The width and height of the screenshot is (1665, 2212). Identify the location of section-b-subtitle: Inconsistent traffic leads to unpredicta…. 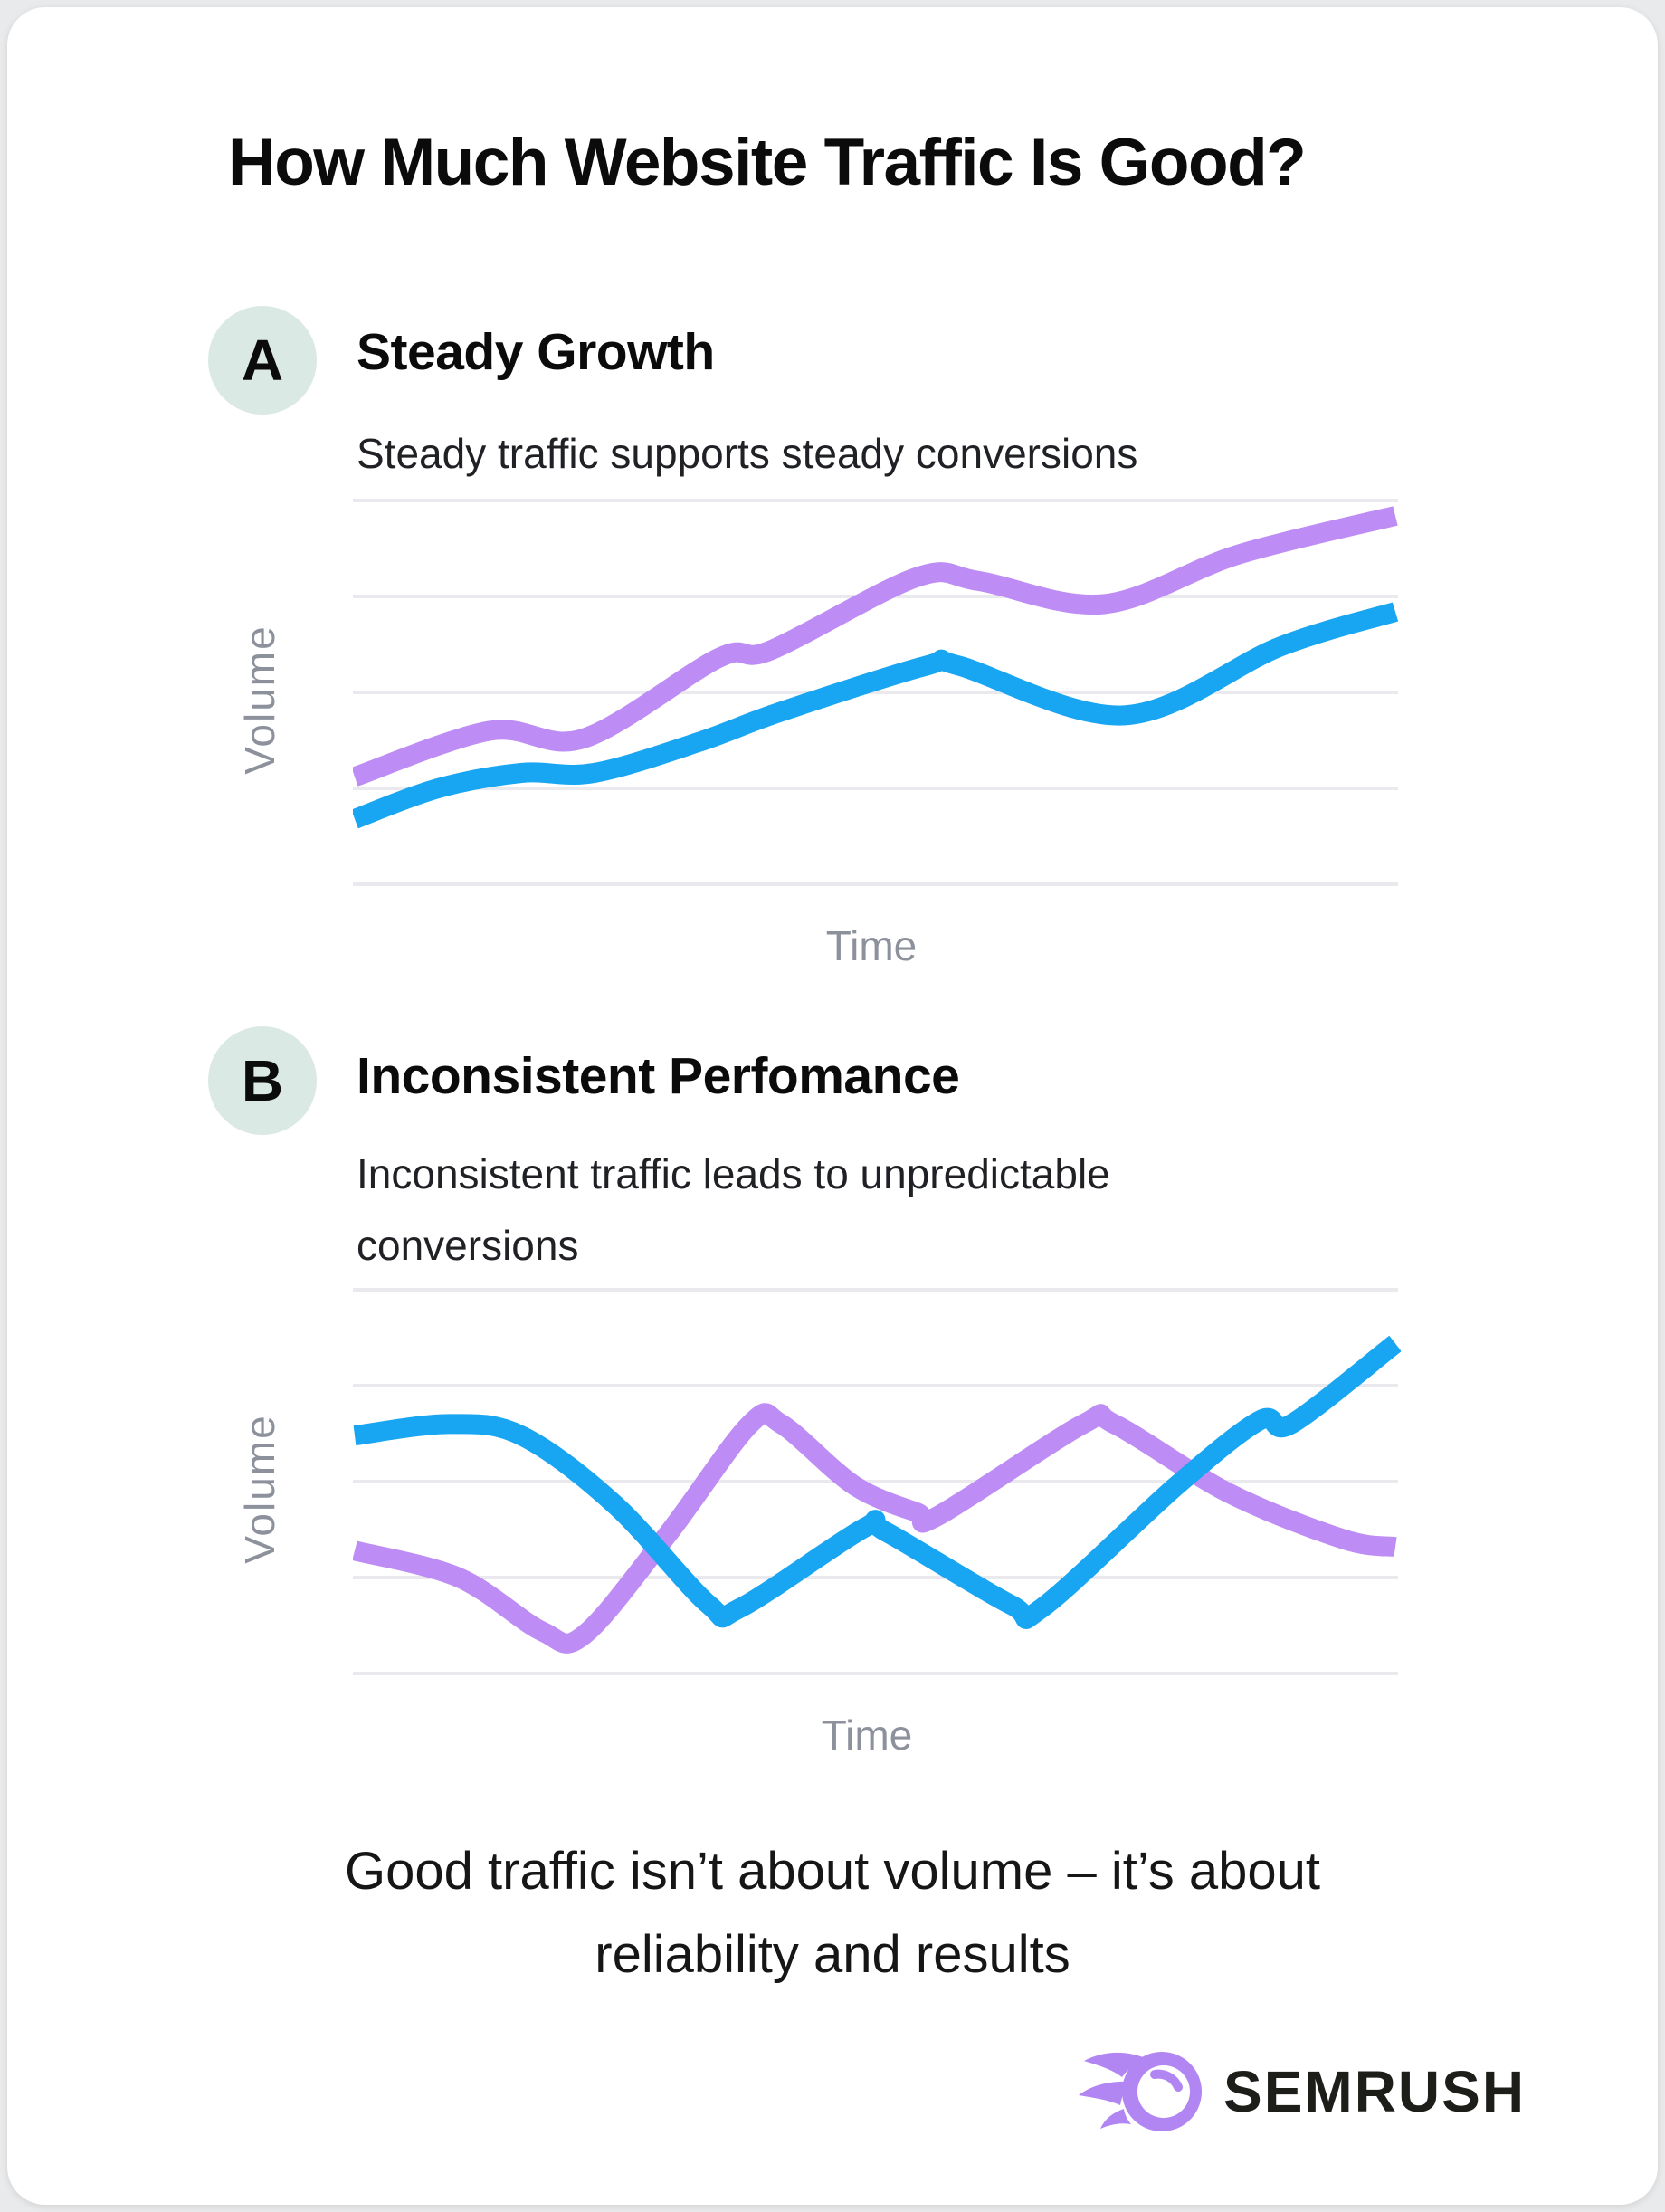
(733, 1210).